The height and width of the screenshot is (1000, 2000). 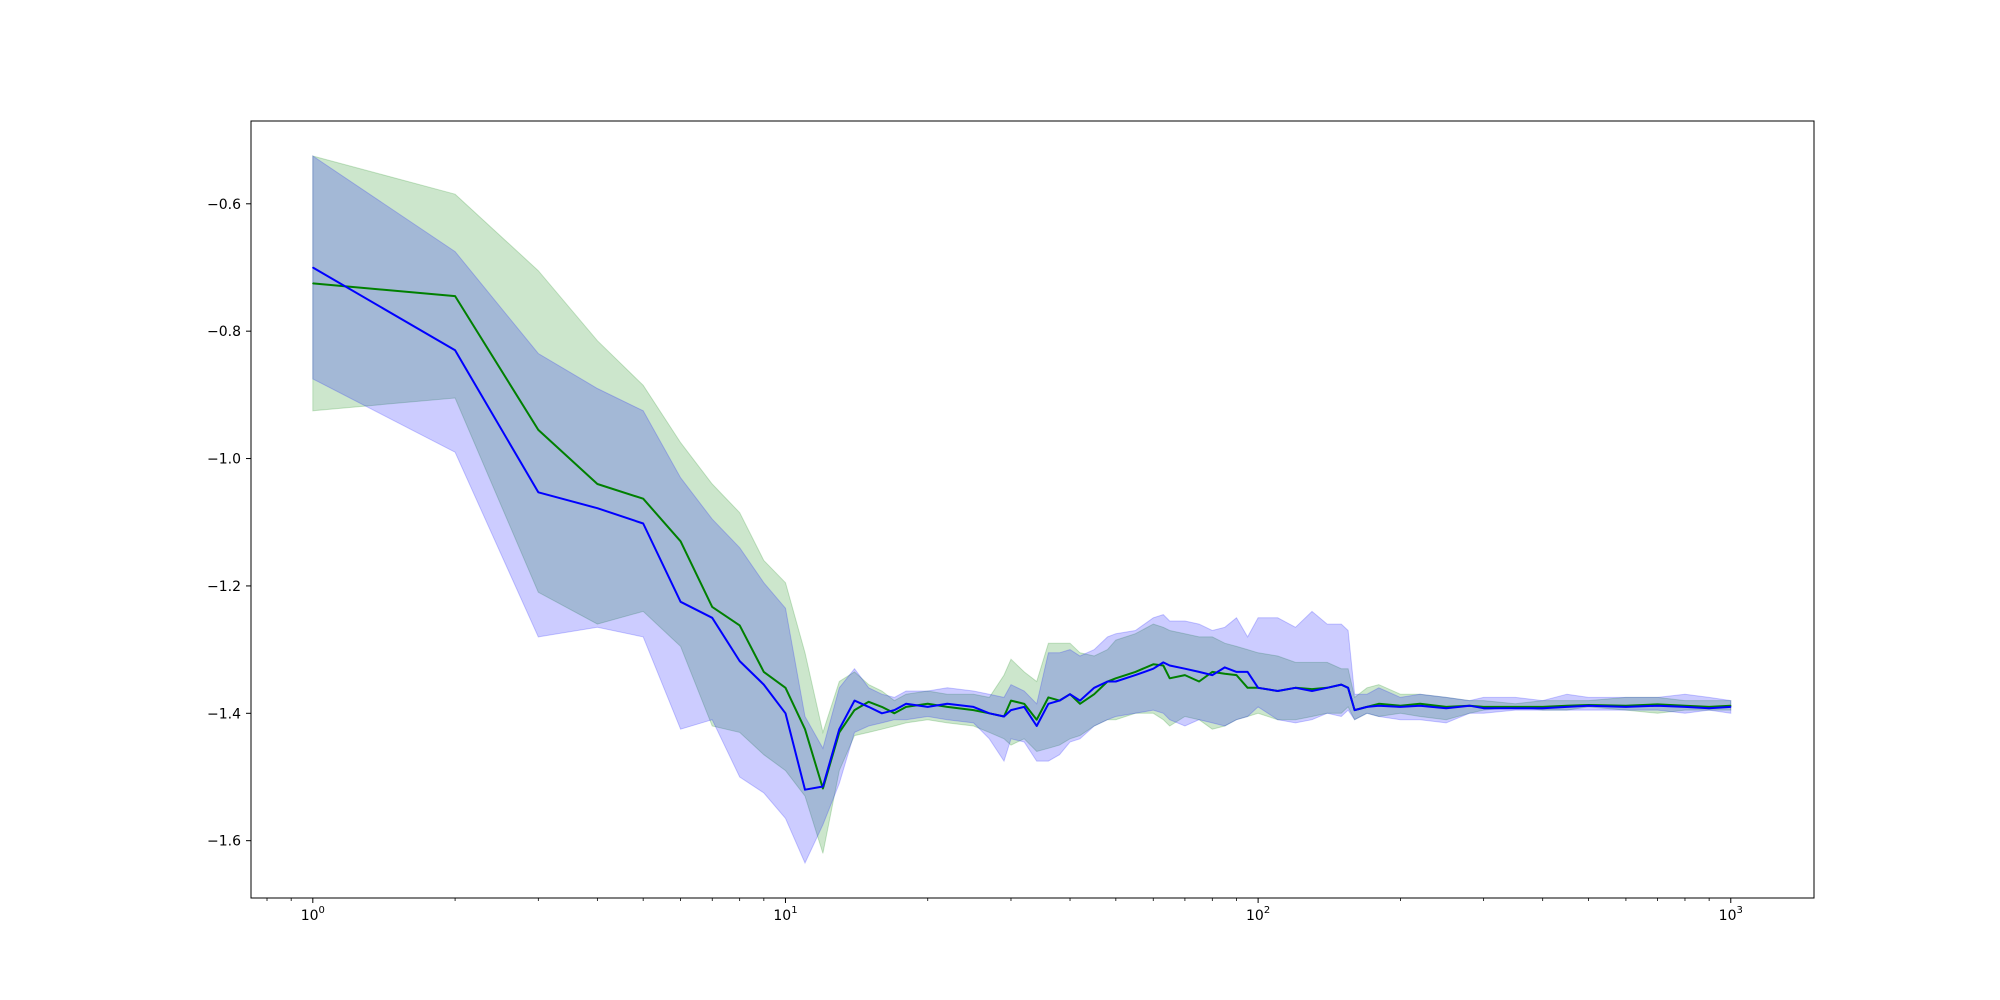 I want to click on y-axis: −0.6 −0.8 −1.0 −1.2 −1.4 −1.6, so click(x=229, y=523).